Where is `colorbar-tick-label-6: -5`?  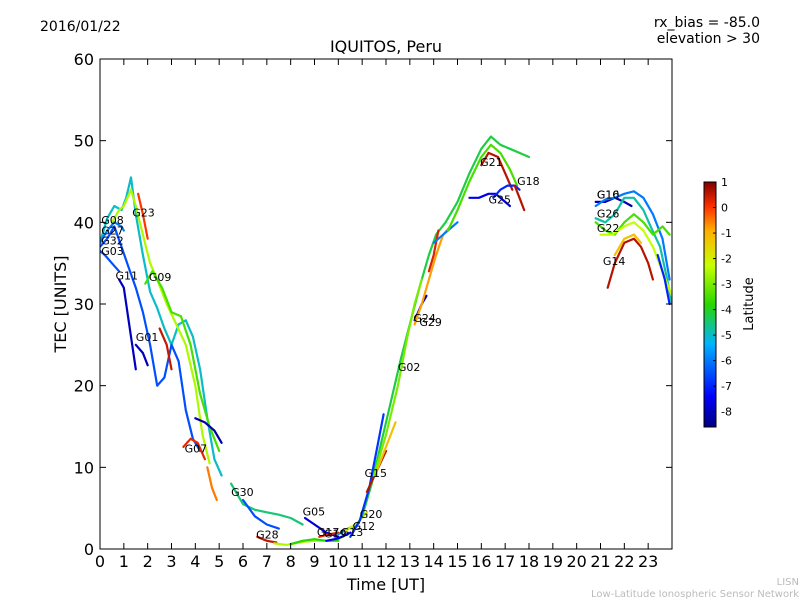
colorbar-tick-label-6: -5 is located at coordinates (726, 335).